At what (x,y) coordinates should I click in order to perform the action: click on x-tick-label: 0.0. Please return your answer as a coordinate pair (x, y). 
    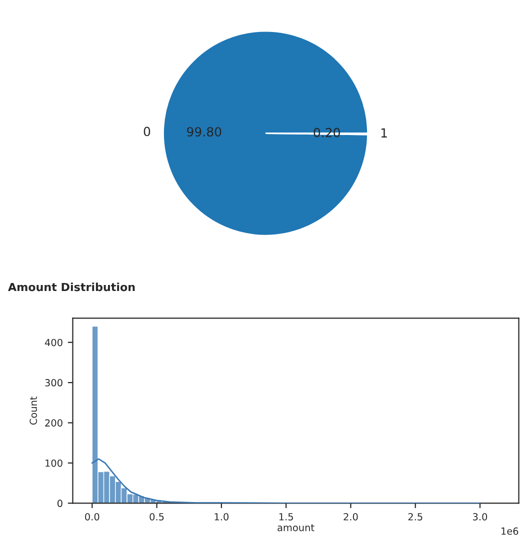
    Looking at the image, I should click on (92, 516).